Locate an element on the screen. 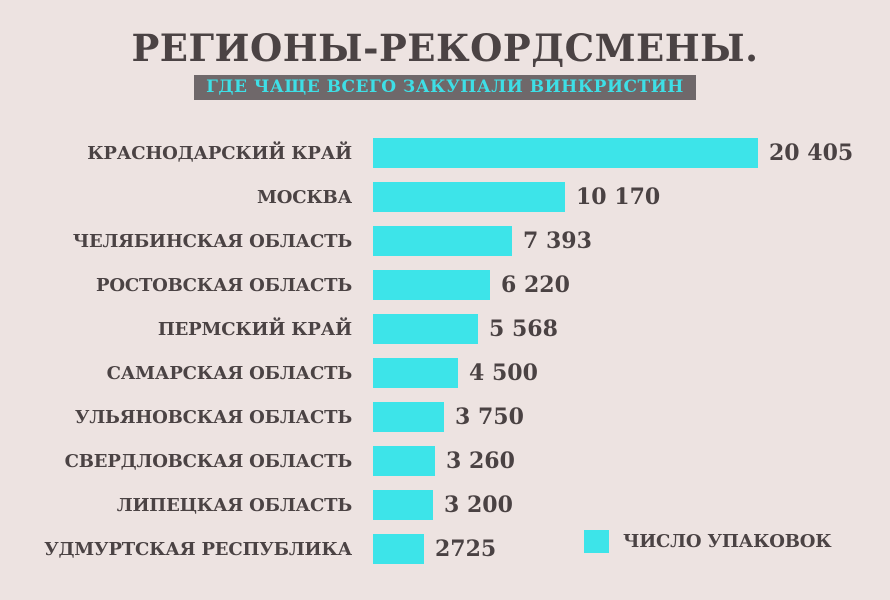  chart-row: УЛЬЯНОВСКАЯ ОБЛАСТЬ 3 750 is located at coordinates (445, 417).